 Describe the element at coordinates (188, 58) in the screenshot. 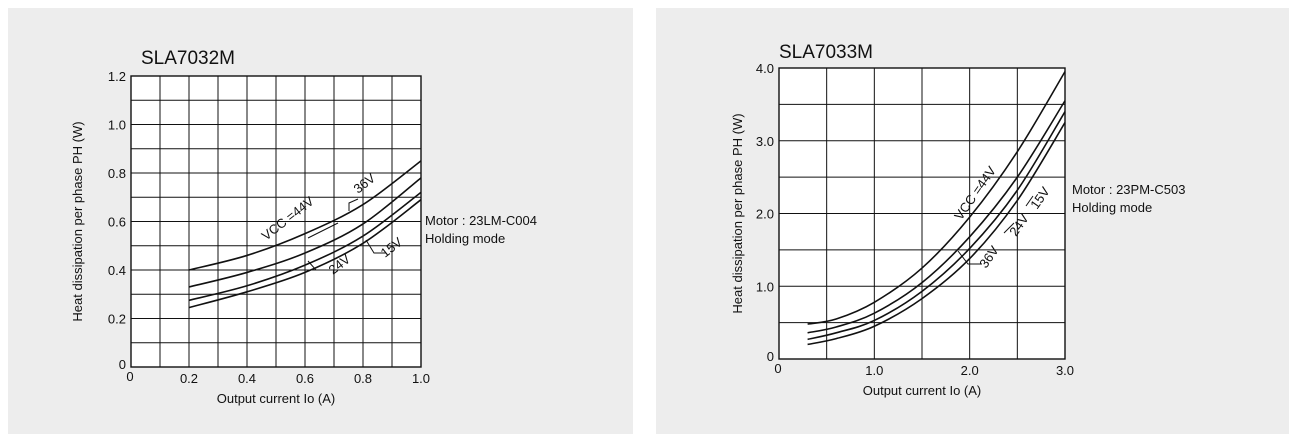

I see `chart-title: SLA7032M` at that location.